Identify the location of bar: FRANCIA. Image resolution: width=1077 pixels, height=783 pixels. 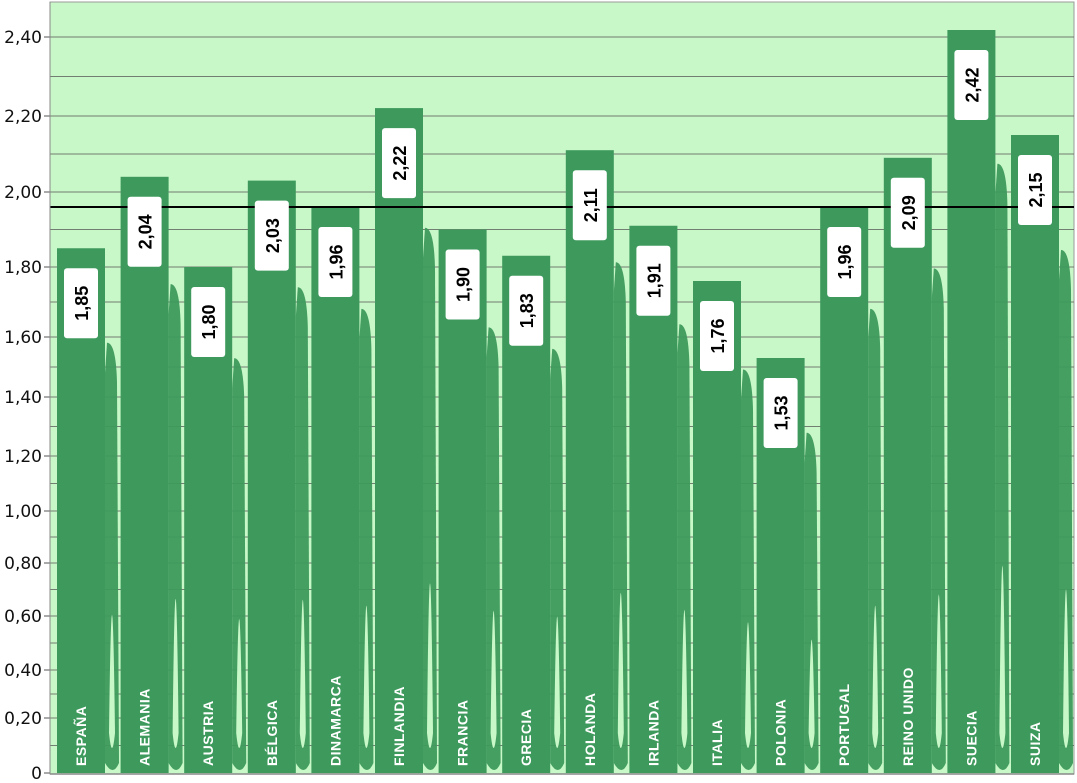
(469, 501).